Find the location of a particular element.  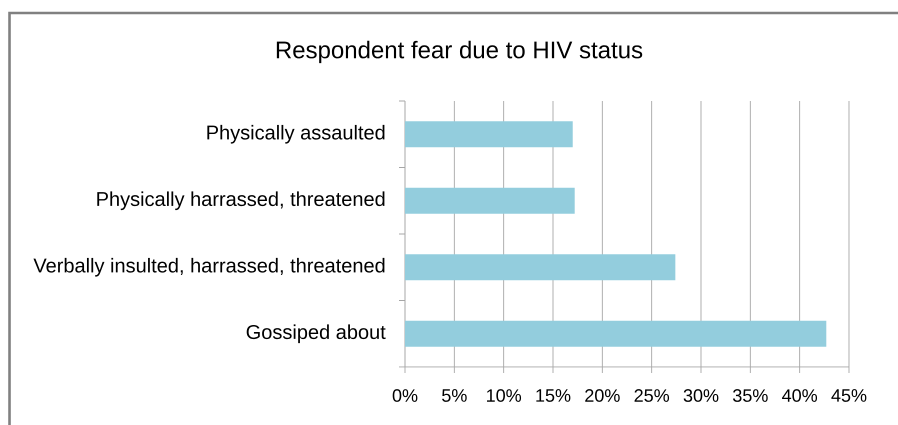

x-tick-label: 40% is located at coordinates (800, 395).